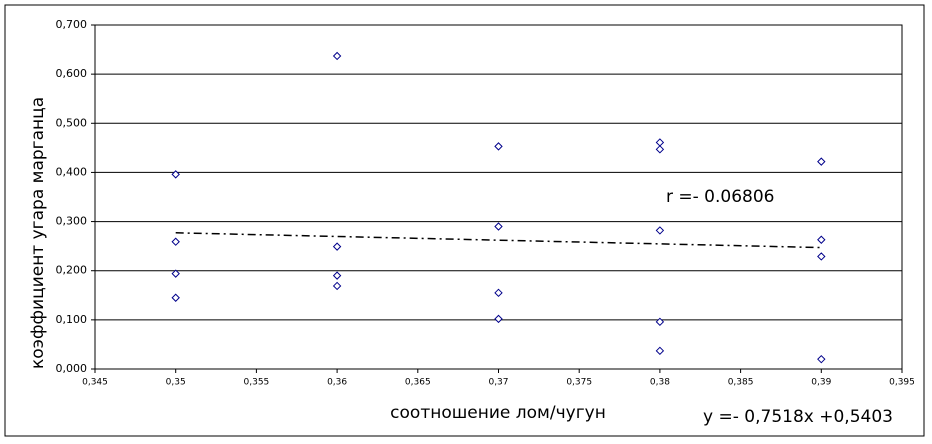 This screenshot has height=444, width=932. What do you see at coordinates (741, 383) in the screenshot?
I see `x-tick-label: 0,385` at bounding box center [741, 383].